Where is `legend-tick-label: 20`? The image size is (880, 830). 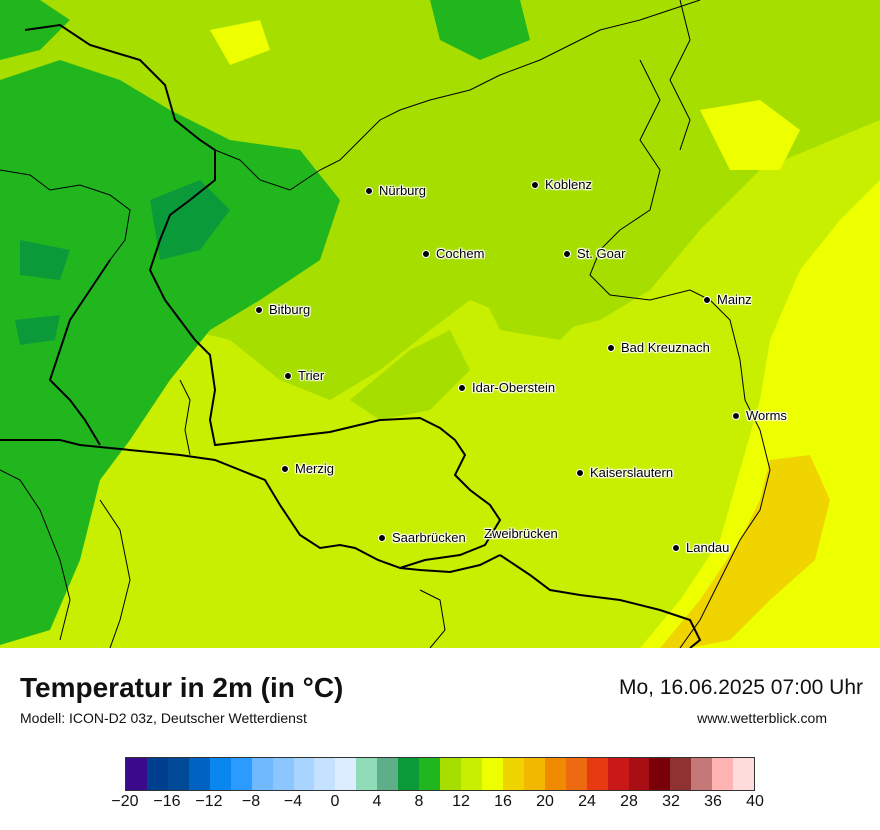 legend-tick-label: 20 is located at coordinates (545, 801).